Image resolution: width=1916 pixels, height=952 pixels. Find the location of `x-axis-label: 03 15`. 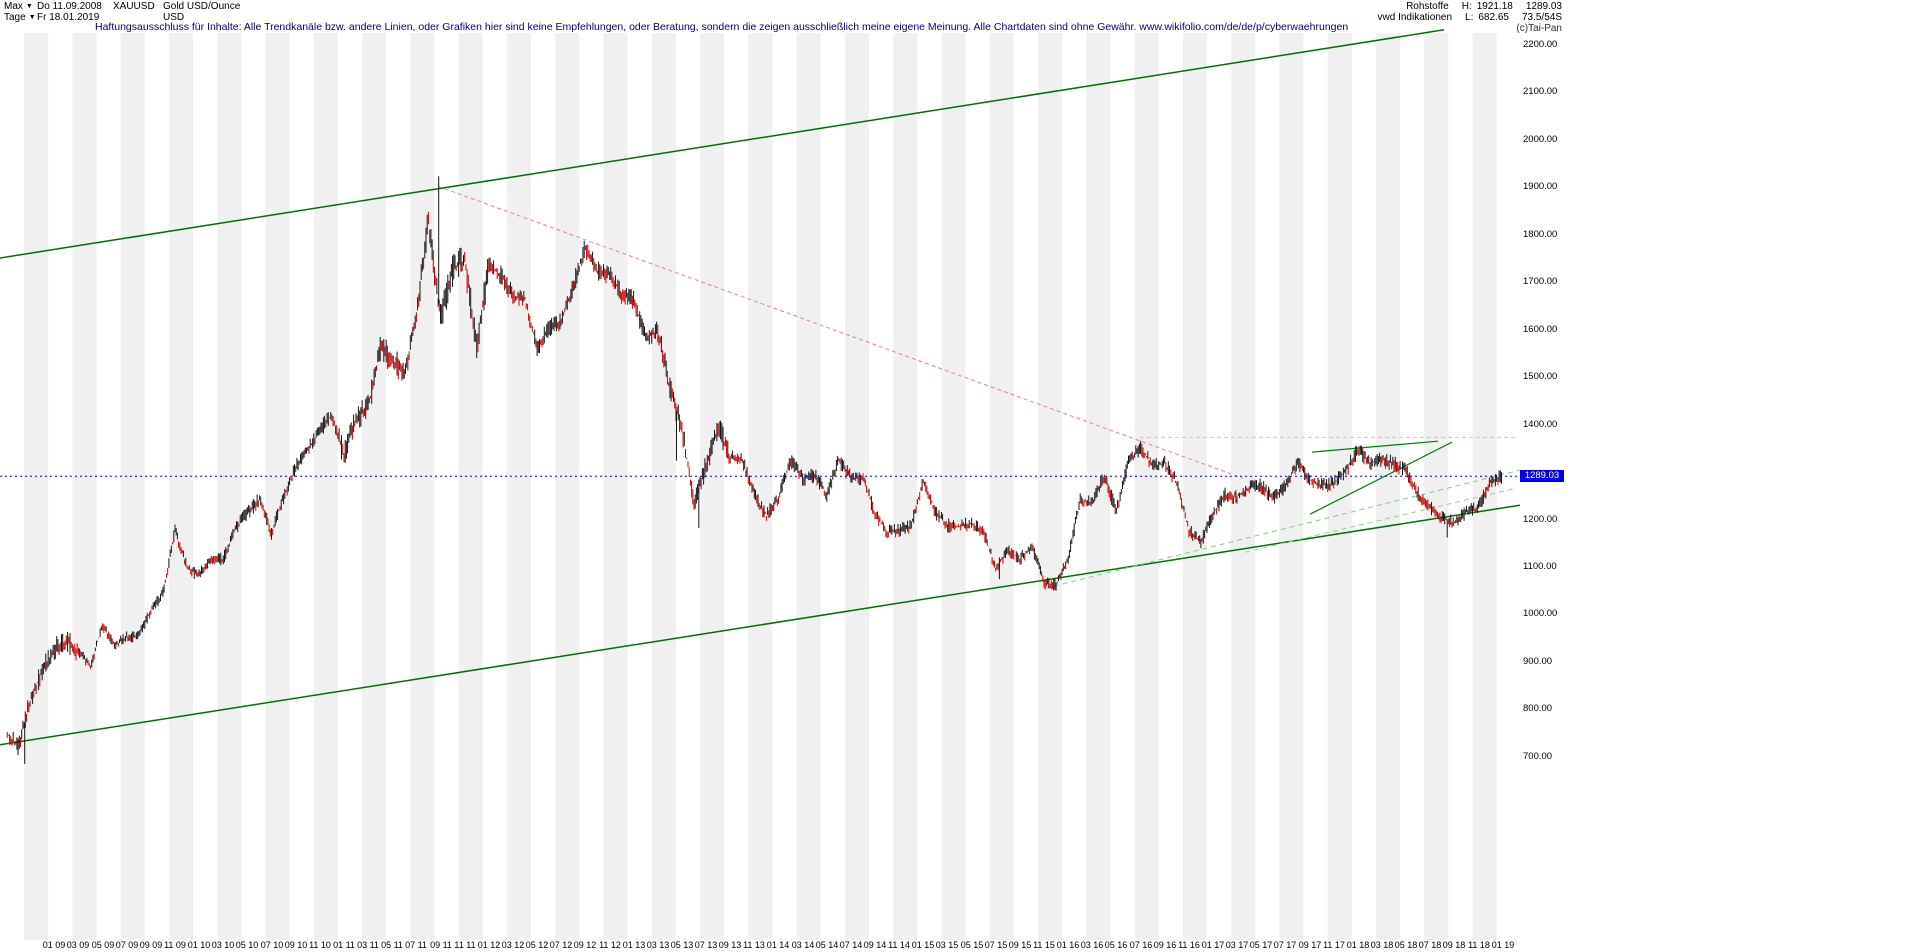

x-axis-label: 03 15 is located at coordinates (947, 945).